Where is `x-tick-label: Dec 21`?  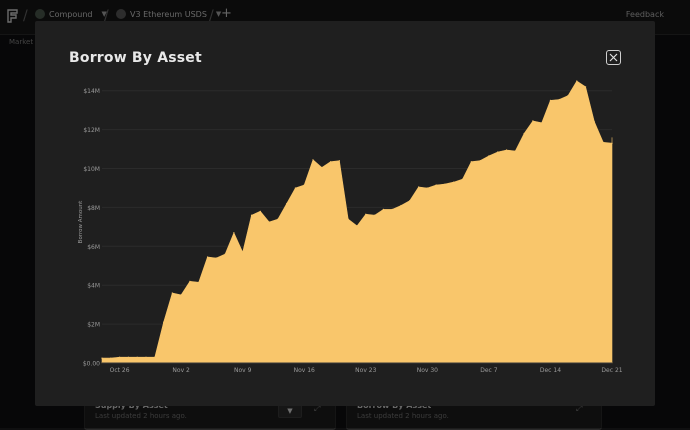 x-tick-label: Dec 21 is located at coordinates (611, 370).